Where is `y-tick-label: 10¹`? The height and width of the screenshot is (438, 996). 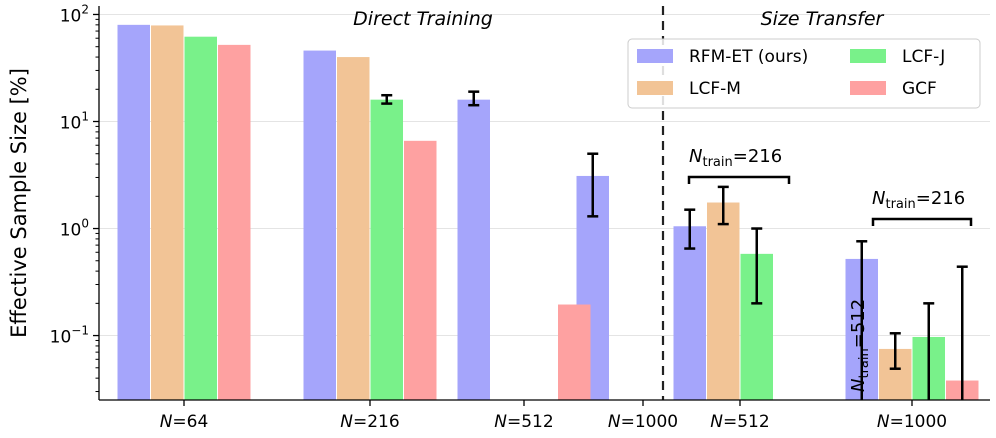
y-tick-label: 10¹ is located at coordinates (74, 122).